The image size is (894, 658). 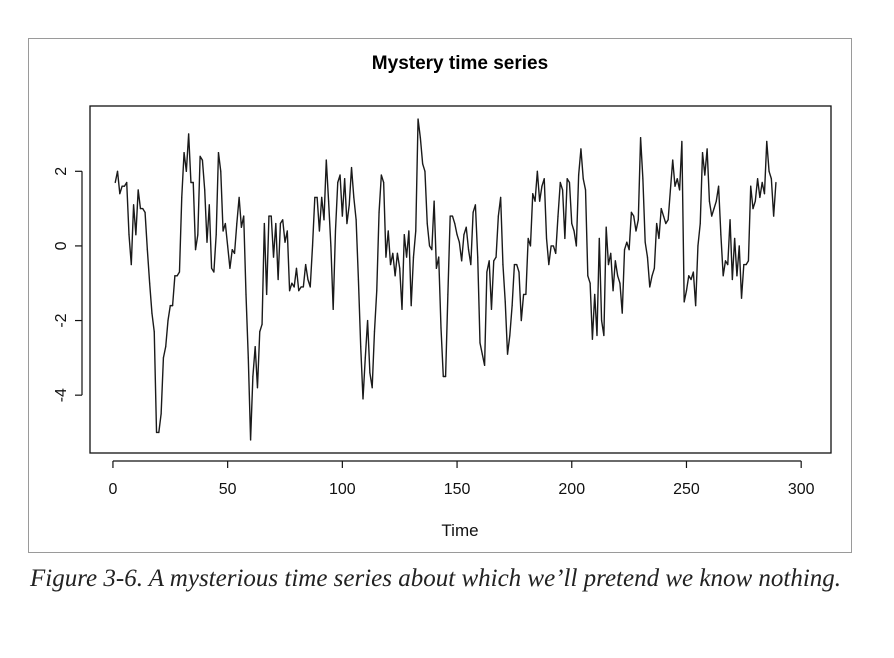 What do you see at coordinates (571, 489) in the screenshot?
I see `x-tick-label: 200` at bounding box center [571, 489].